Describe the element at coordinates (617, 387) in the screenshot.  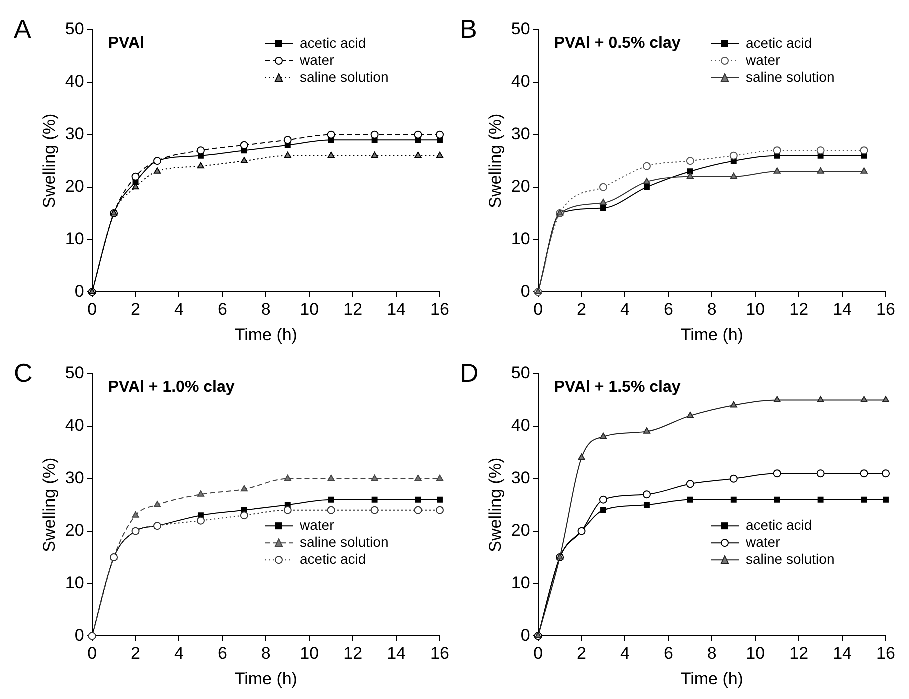
I see `chart-title: PVAl + 1.5% clay` at that location.